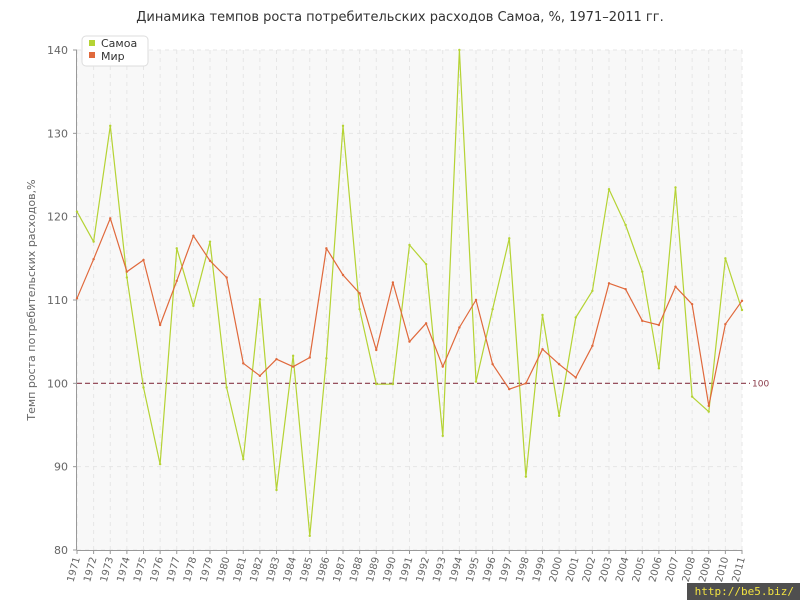 This screenshot has height=600, width=800. What do you see at coordinates (140, 569) in the screenshot?
I see `x-tick-label-1975: 1975` at bounding box center [140, 569].